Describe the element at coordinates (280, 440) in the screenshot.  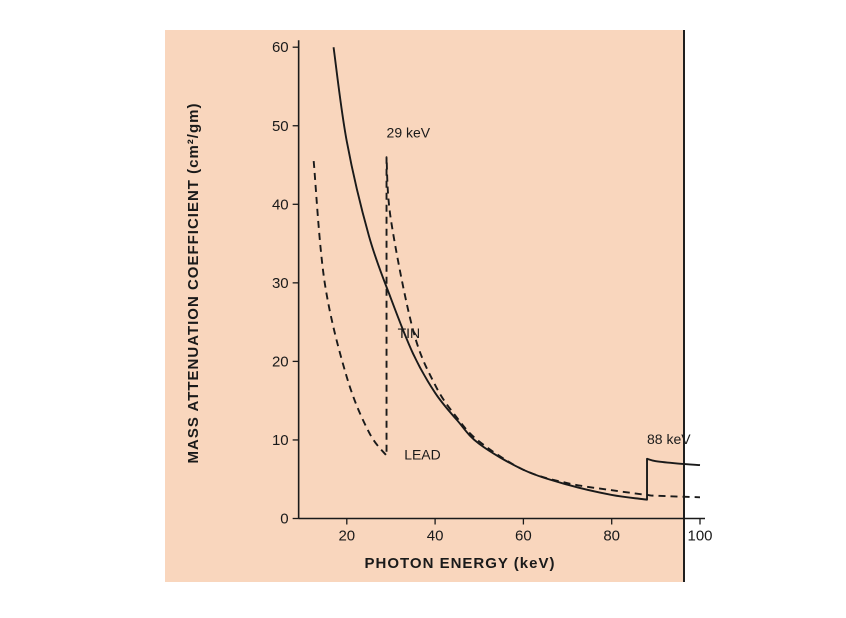
I see `y-tick-label: 10` at that location.